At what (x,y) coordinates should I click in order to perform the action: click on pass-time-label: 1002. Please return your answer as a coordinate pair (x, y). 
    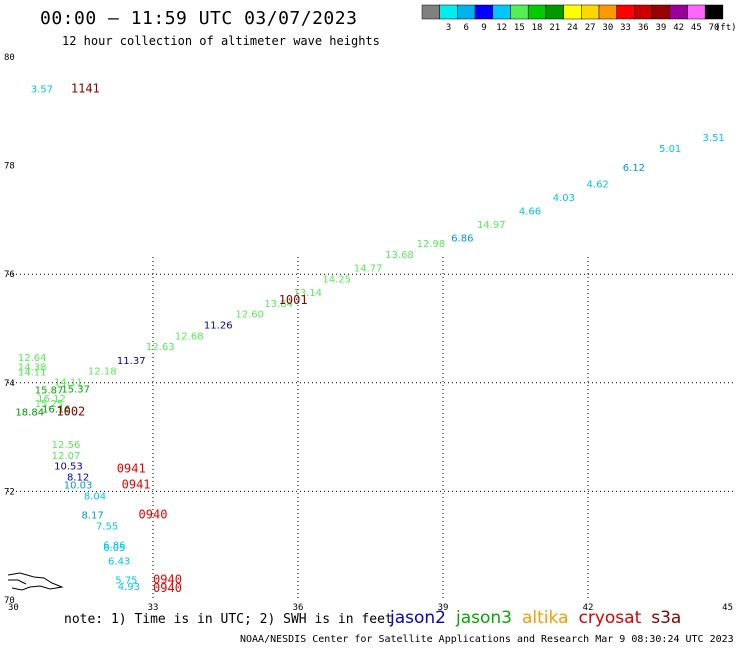
    Looking at the image, I should click on (70, 411).